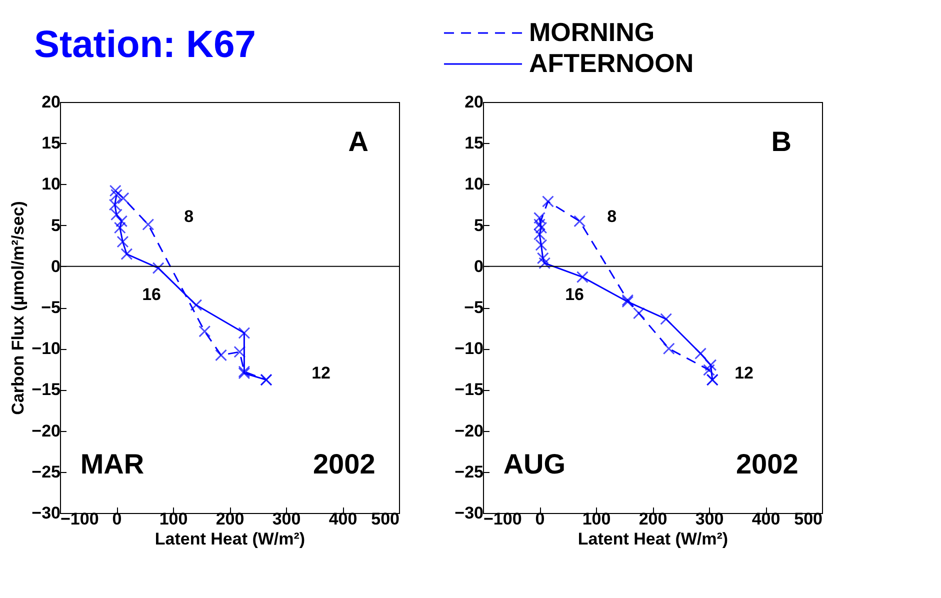  What do you see at coordinates (358, 142) in the screenshot?
I see `annotation: A` at bounding box center [358, 142].